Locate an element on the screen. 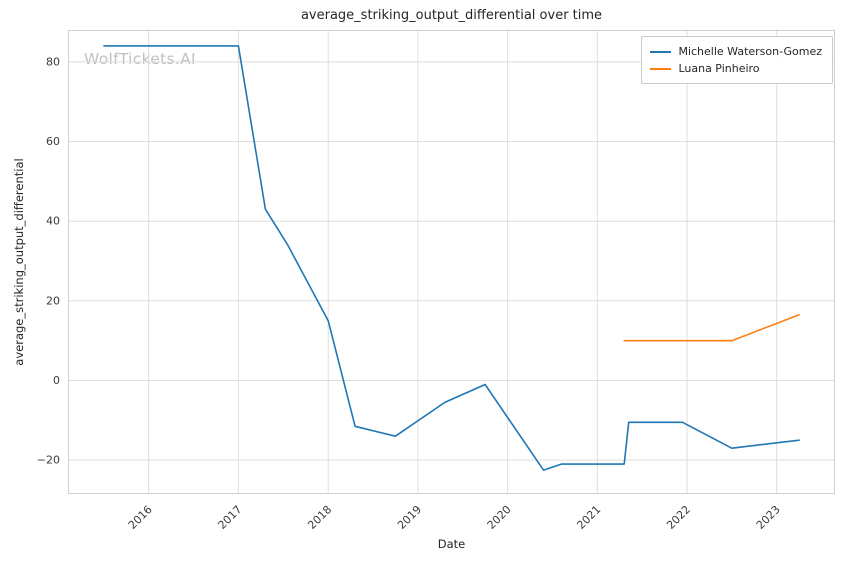 The height and width of the screenshot is (561, 850). legend-item: Michelle Waterson-Gomez is located at coordinates (736, 51).